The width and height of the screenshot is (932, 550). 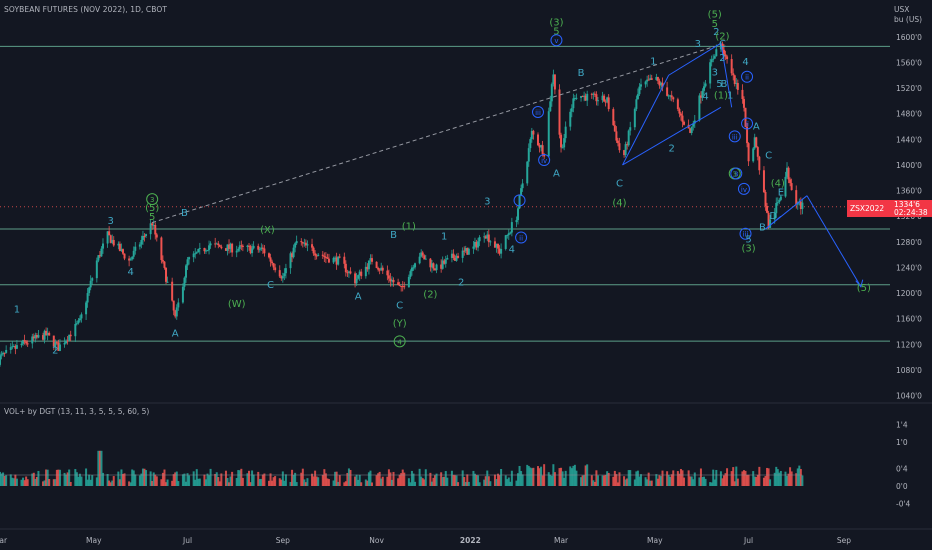 I want to click on volume-indicator-title: VOL+ by DGT (13, 11, 3, 5, 5, 5, 60, 5), so click(x=77, y=411).